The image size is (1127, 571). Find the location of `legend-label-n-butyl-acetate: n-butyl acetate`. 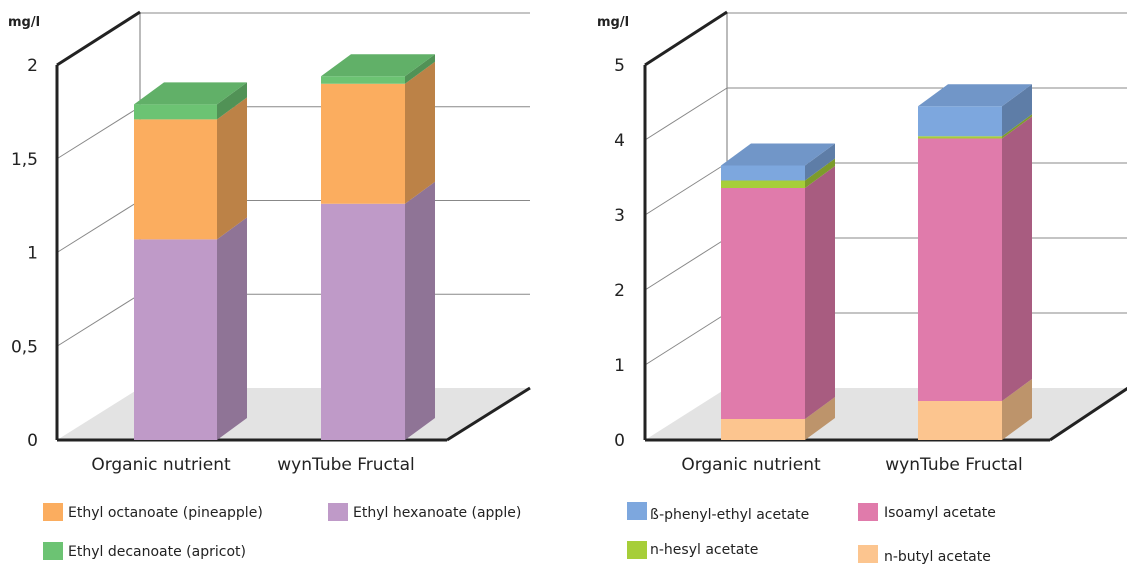

legend-label-n-butyl-acetate: n-butyl acetate is located at coordinates (937, 557).